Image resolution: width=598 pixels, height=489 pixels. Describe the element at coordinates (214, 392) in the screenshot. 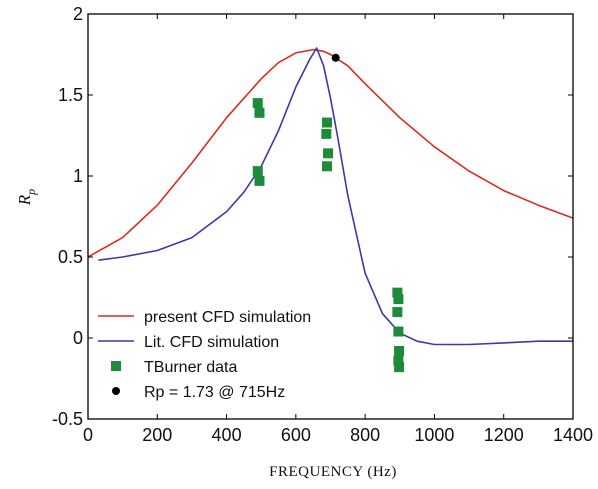

I see `legend-label: Rp = 1.73 @ 715Hz` at that location.